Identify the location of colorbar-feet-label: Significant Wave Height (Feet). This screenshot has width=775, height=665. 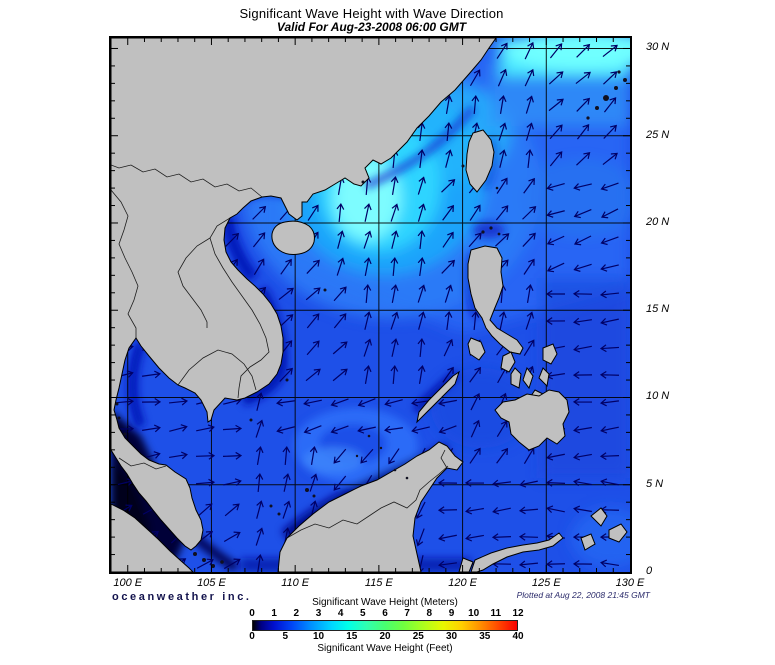
(385, 648).